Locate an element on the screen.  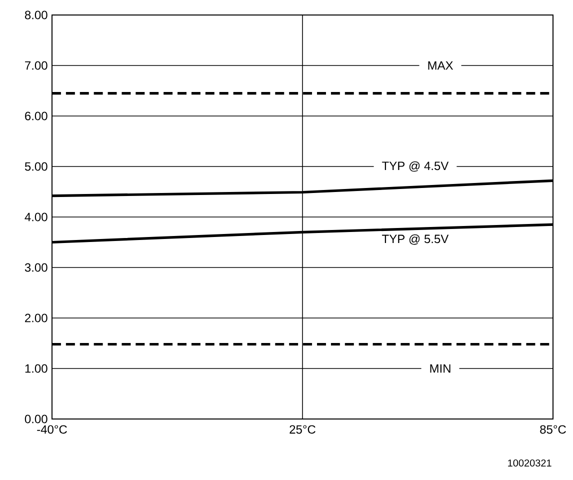
y-tick-label: 6.00 is located at coordinates (36, 116).